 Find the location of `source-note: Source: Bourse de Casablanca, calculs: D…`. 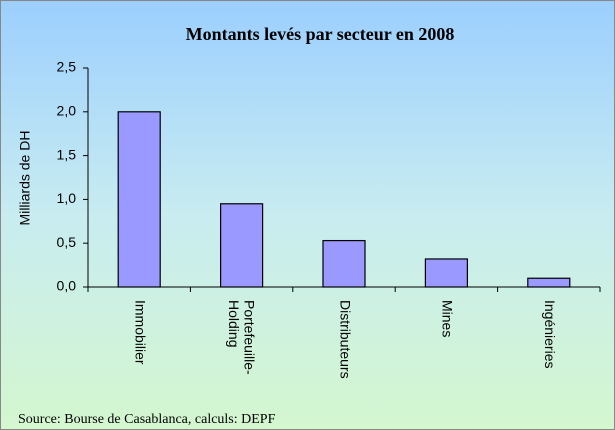

source-note: Source: Bourse de Casablanca, calculs: D… is located at coordinates (147, 419).